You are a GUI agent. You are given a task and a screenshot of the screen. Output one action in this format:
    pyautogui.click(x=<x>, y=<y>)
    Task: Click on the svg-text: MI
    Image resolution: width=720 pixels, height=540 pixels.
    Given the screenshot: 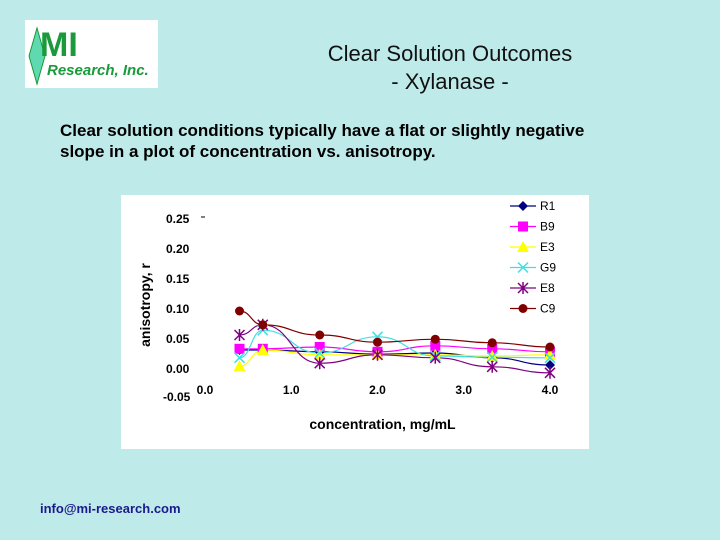 What is the action you would take?
    pyautogui.click(x=59, y=45)
    